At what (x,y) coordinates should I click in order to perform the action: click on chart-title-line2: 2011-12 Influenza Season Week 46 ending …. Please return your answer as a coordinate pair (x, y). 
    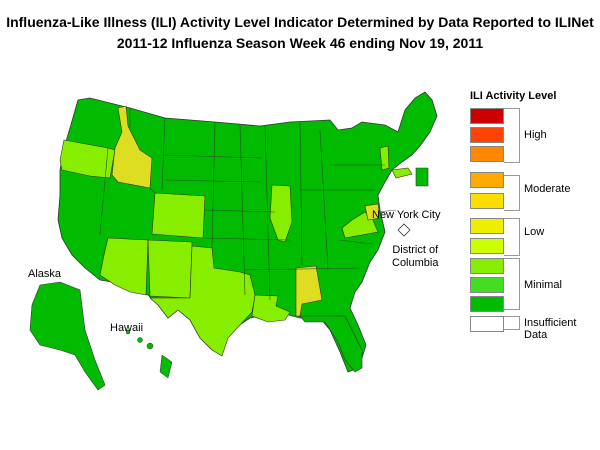
    Looking at the image, I should click on (300, 43).